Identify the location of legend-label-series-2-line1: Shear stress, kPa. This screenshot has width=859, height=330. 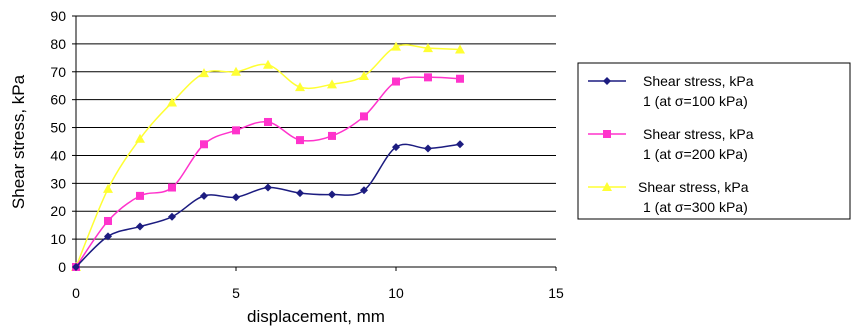
(698, 134).